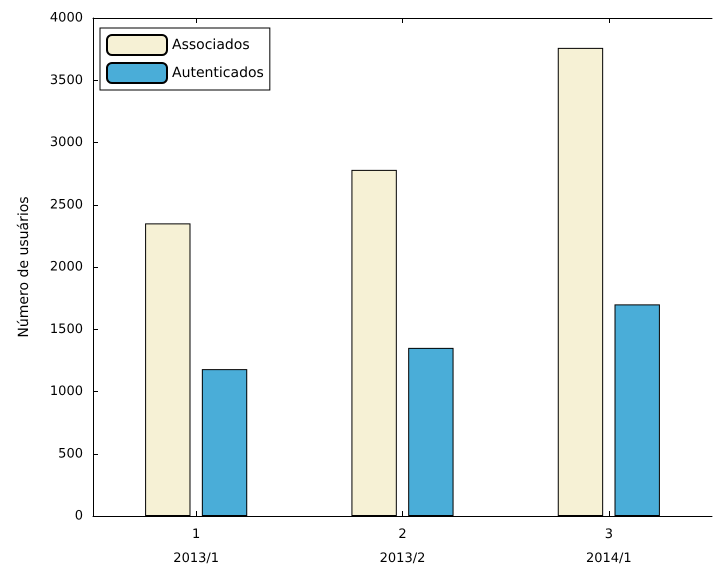 This screenshot has height=572, width=713. I want to click on y-tick-label: 1000, so click(66, 391).